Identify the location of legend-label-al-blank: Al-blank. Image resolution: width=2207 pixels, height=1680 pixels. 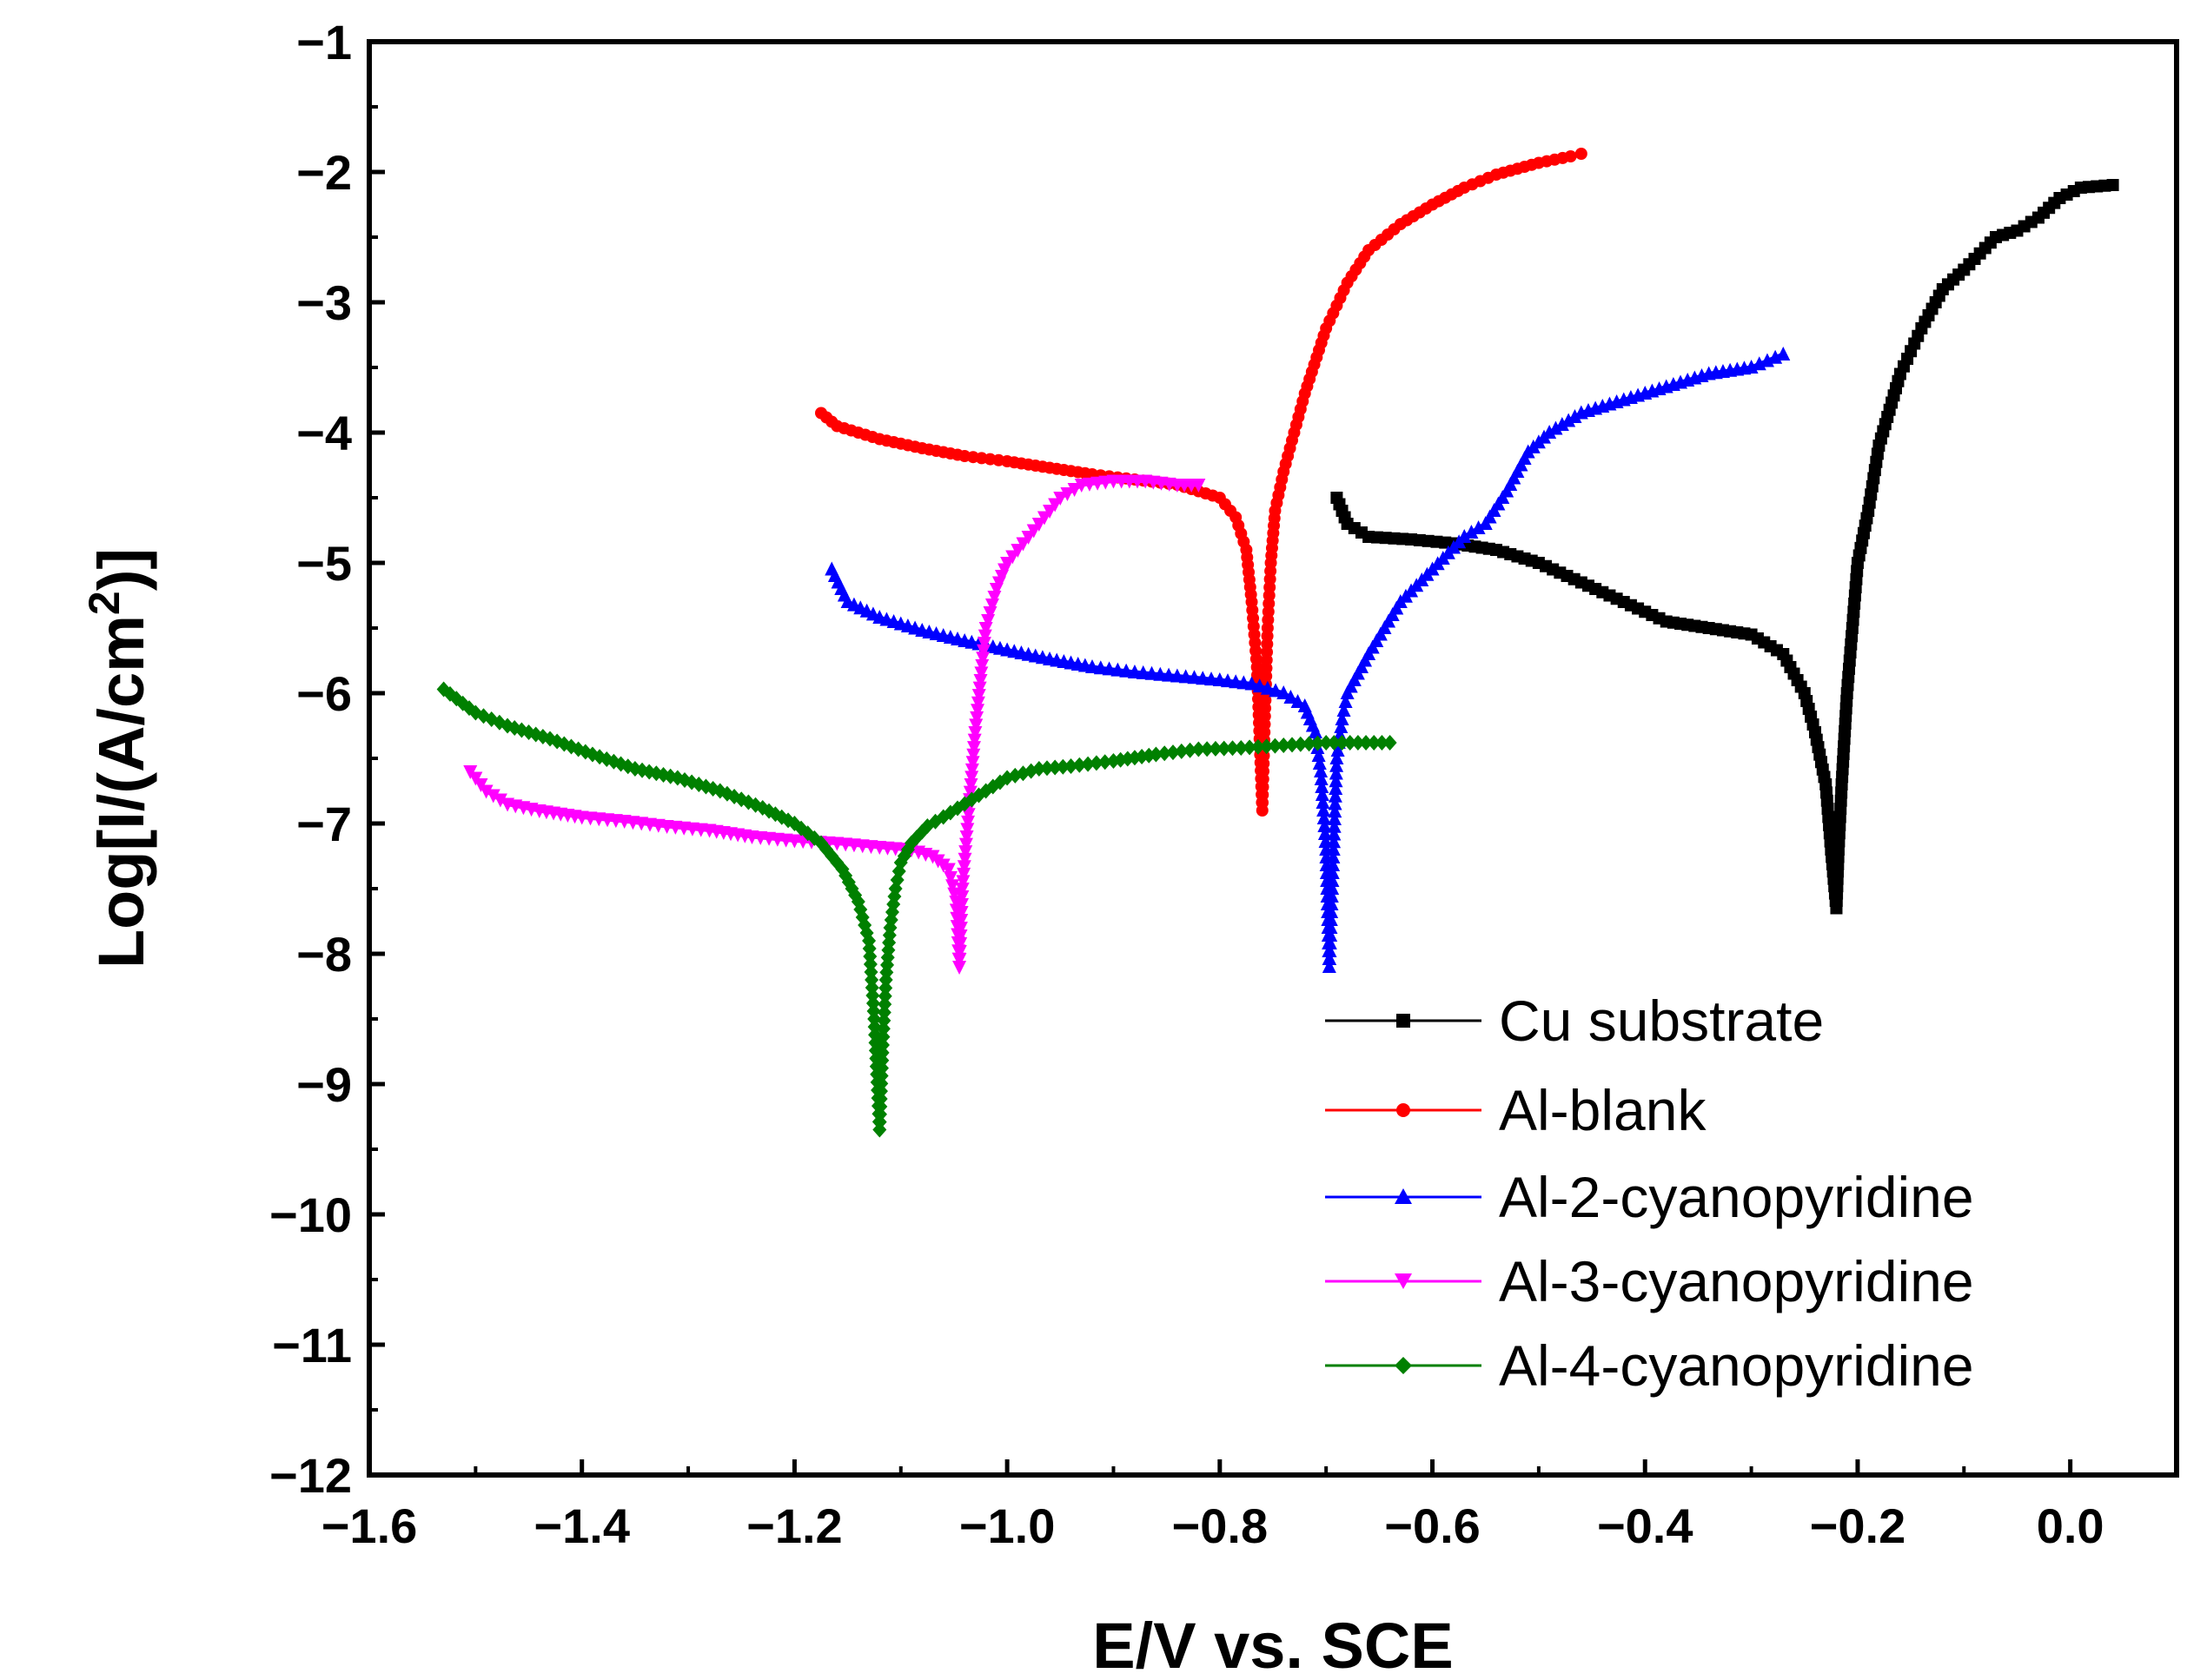
(1603, 1110).